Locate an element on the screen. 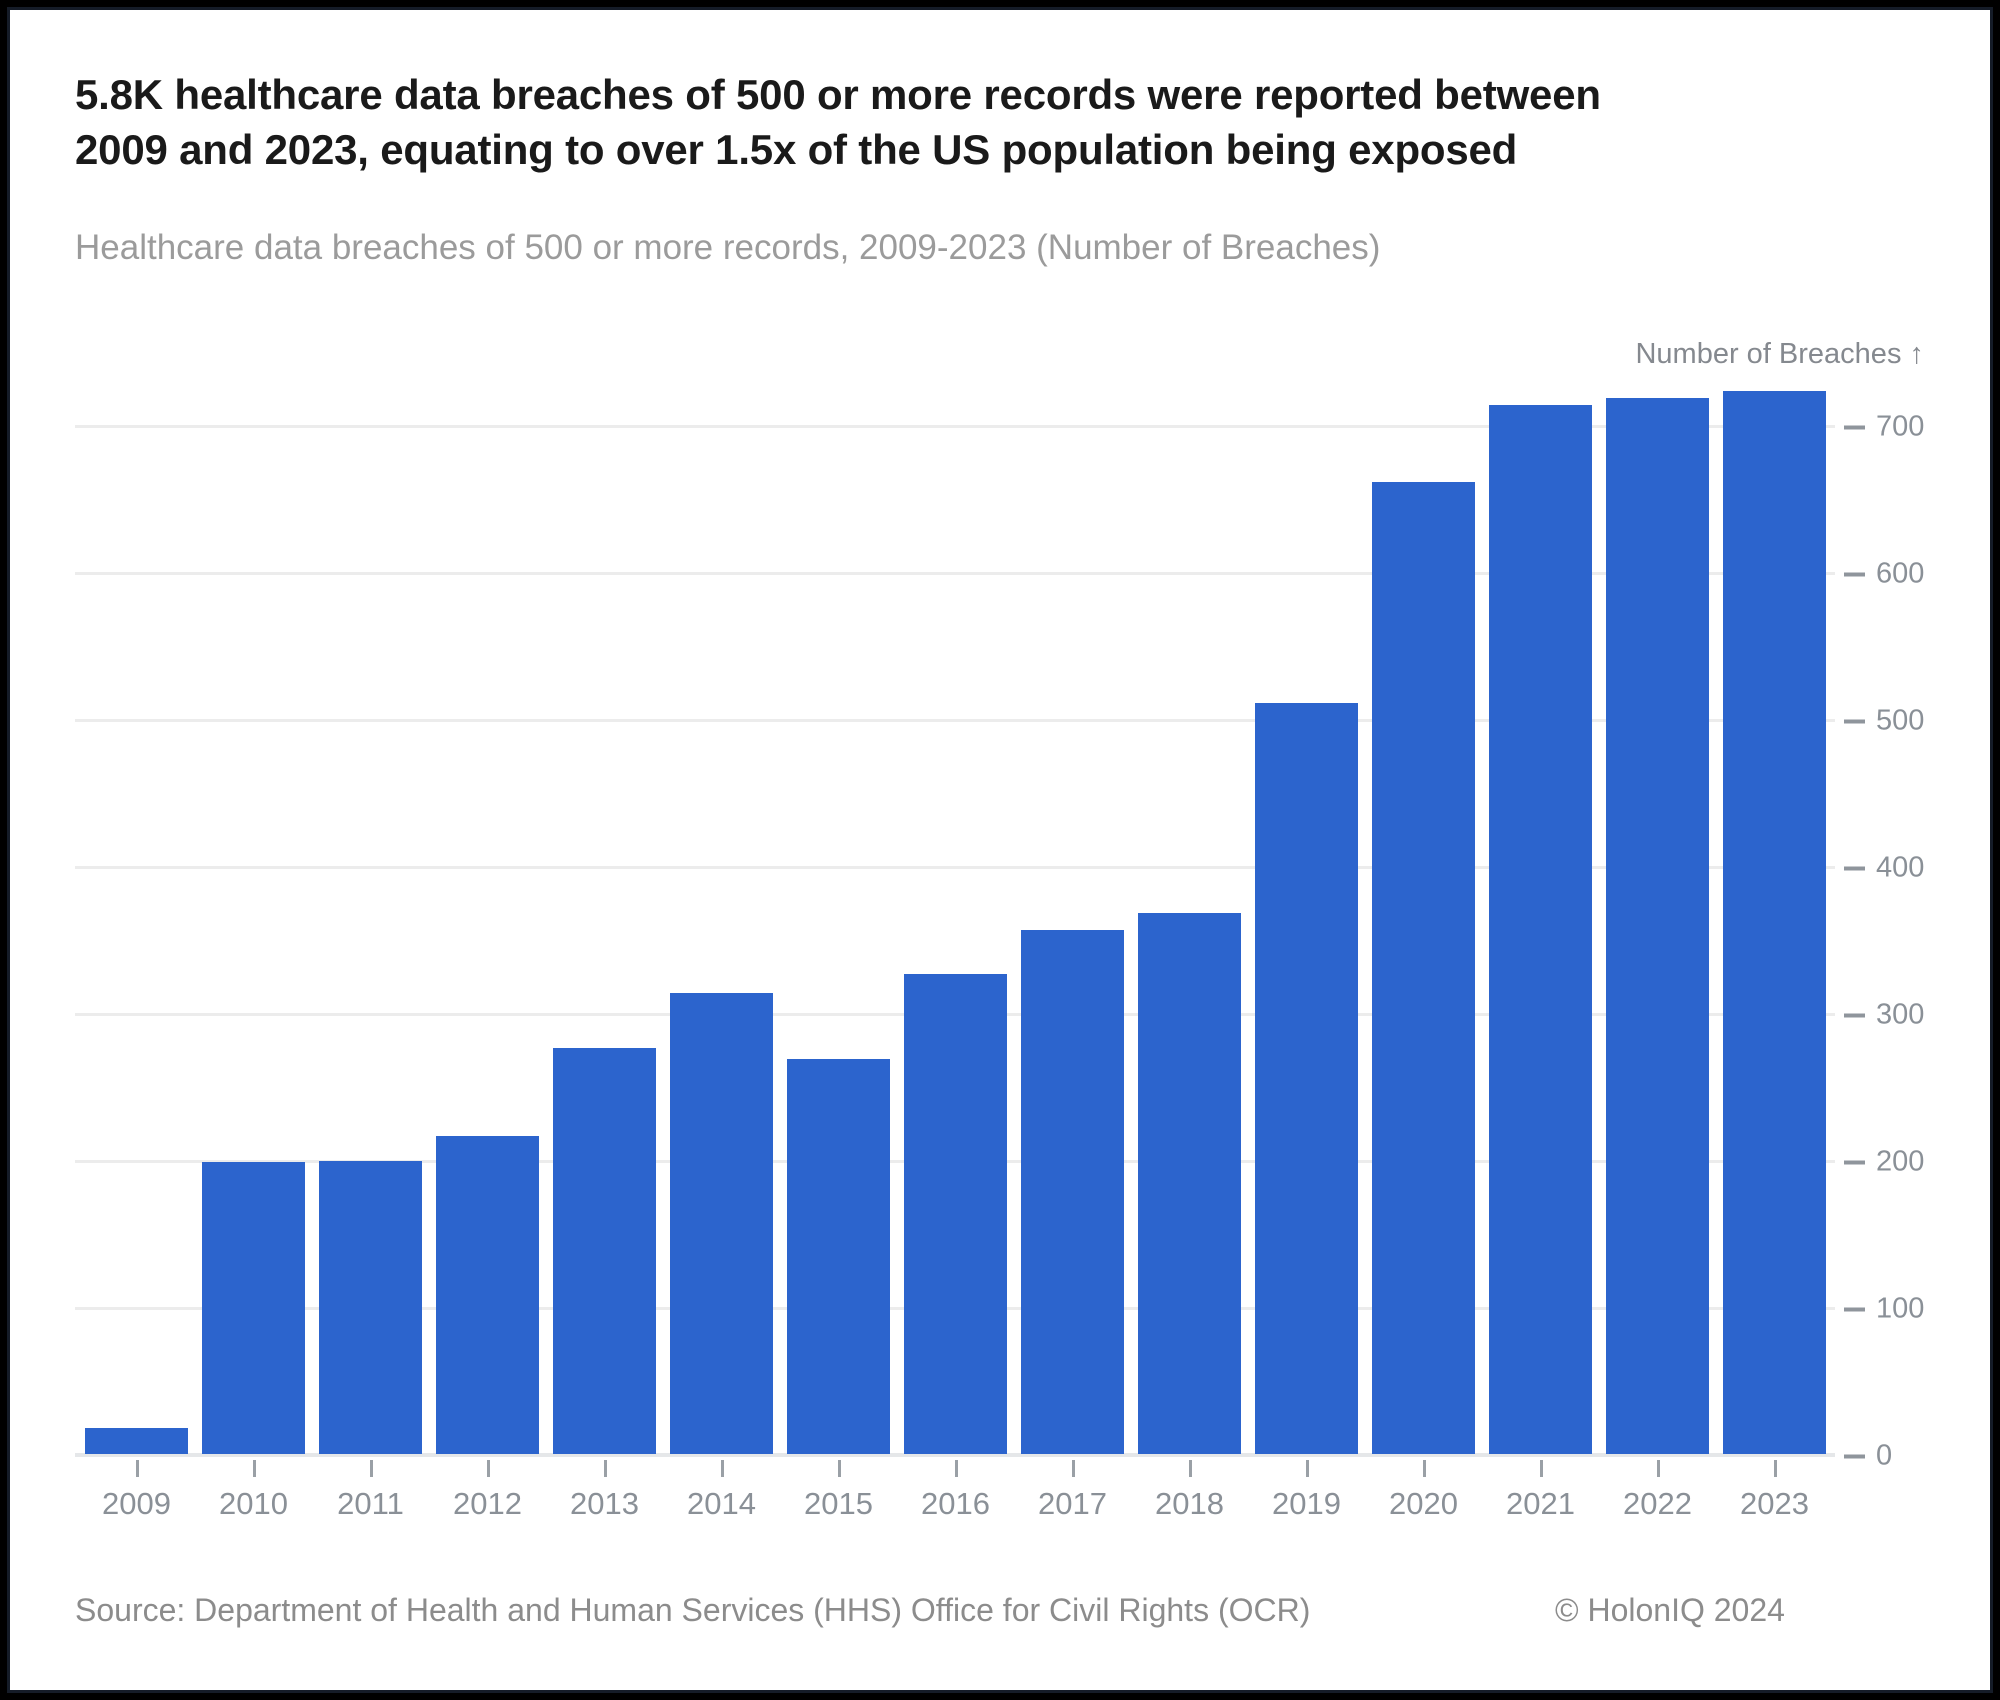 The image size is (2000, 1700). y-tick-label: 100 is located at coordinates (1900, 1308).